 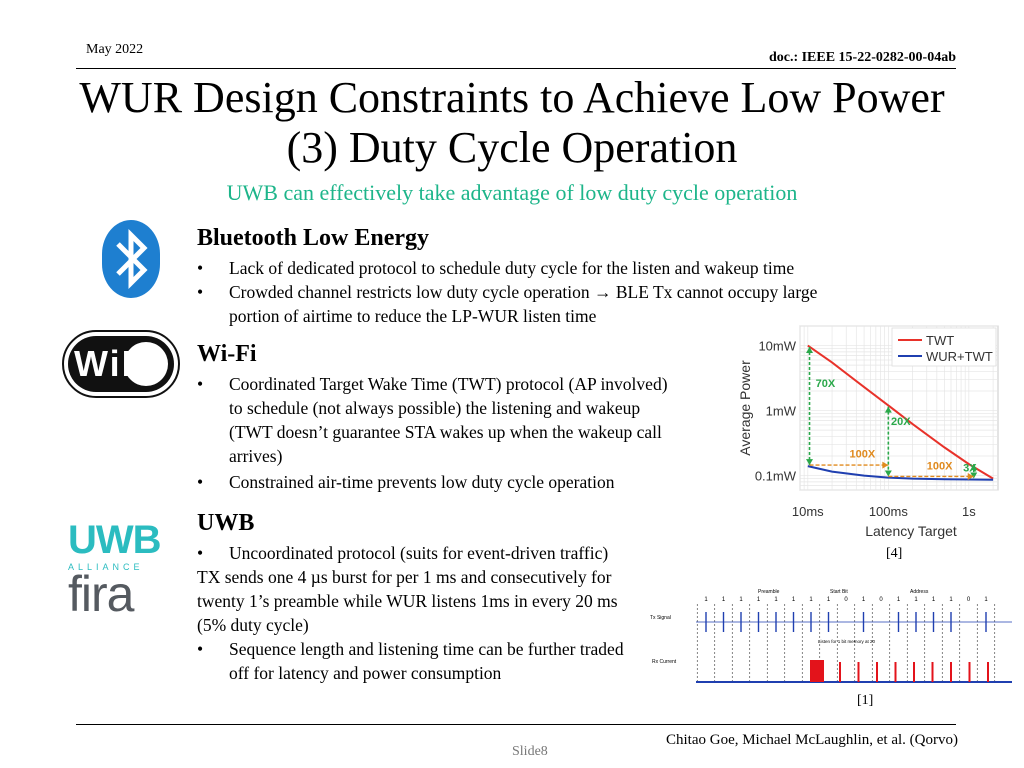 What do you see at coordinates (226, 523) in the screenshot?
I see `uwb-heading: UWB` at bounding box center [226, 523].